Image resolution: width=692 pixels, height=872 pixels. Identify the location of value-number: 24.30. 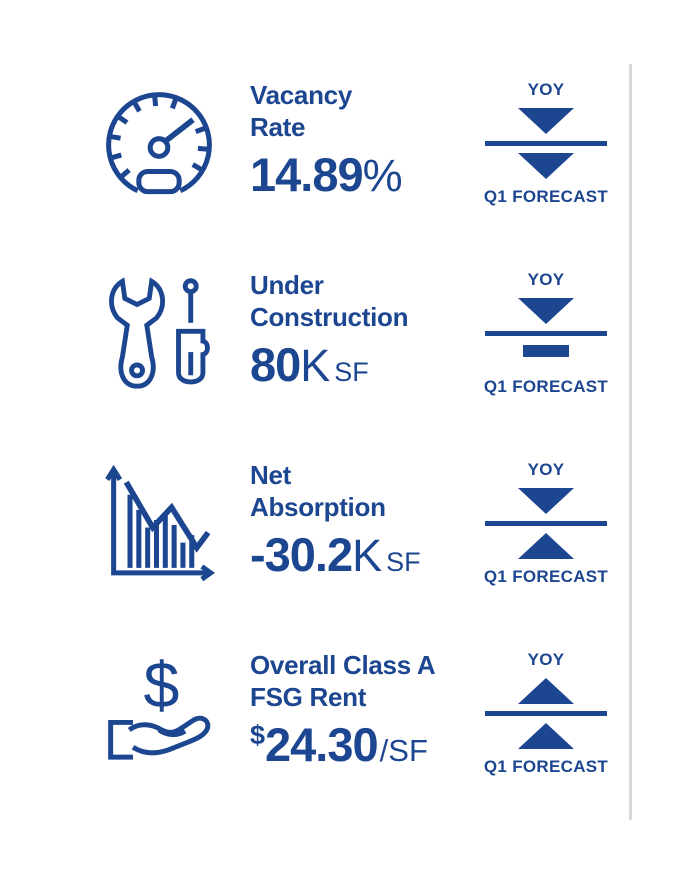
(322, 745).